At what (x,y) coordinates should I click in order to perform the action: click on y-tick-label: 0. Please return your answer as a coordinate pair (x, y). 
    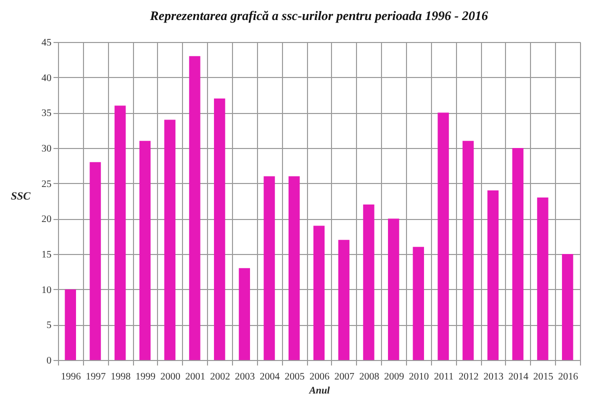
    Looking at the image, I should click on (49, 361).